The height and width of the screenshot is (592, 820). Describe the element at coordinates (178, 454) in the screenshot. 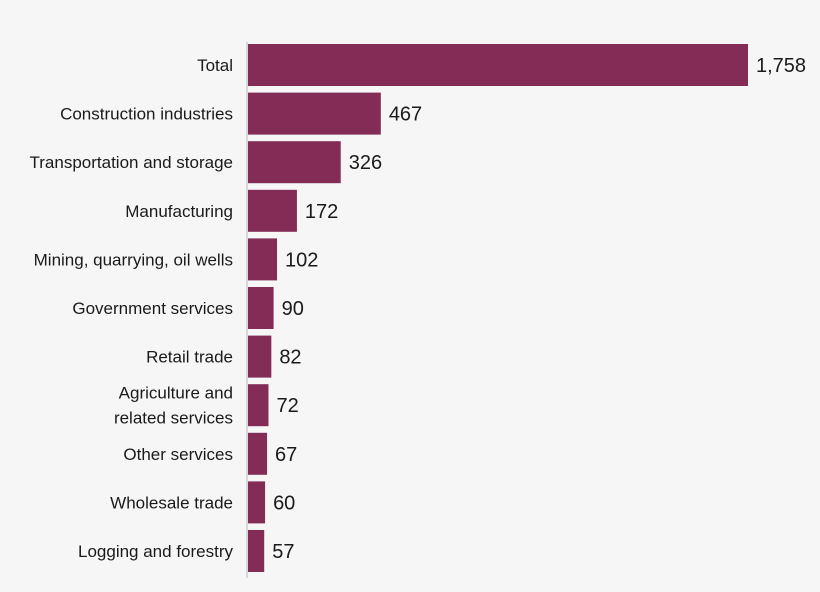

I see `category-label: Other services` at that location.